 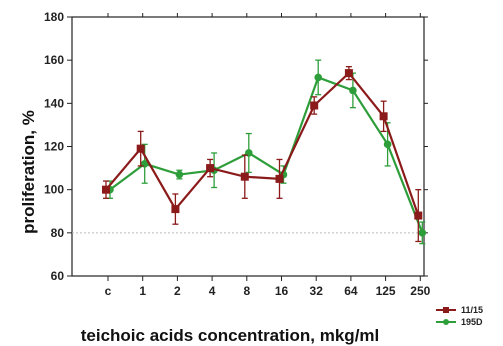 I want to click on legend-label: 11/15, so click(x=472, y=310).